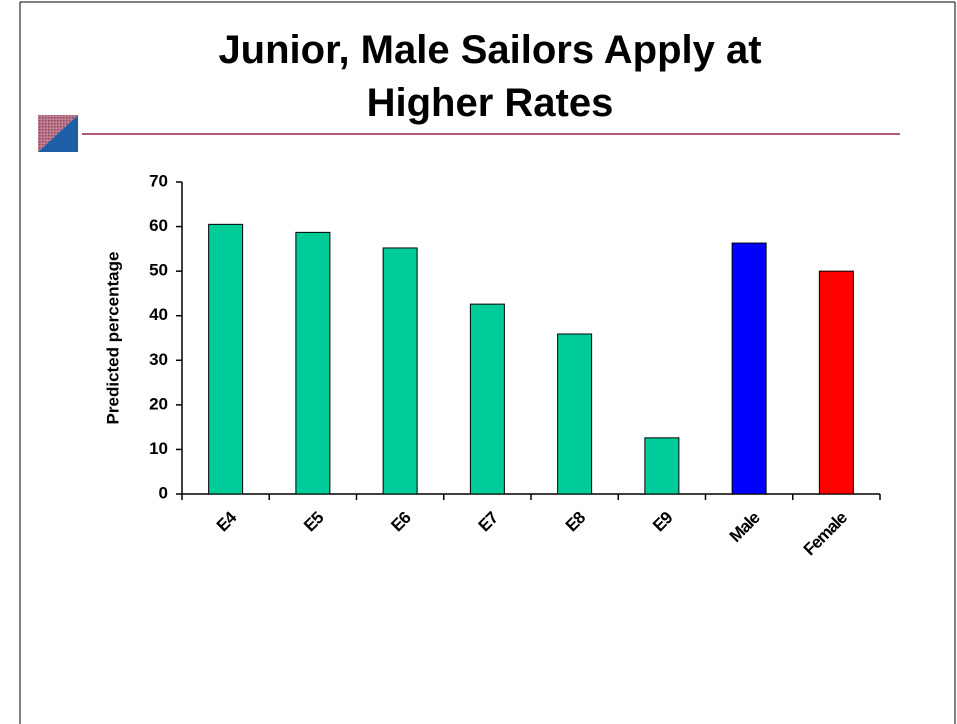 This screenshot has height=724, width=957. Describe the element at coordinates (227, 521) in the screenshot. I see `x-tick-label: E4` at that location.